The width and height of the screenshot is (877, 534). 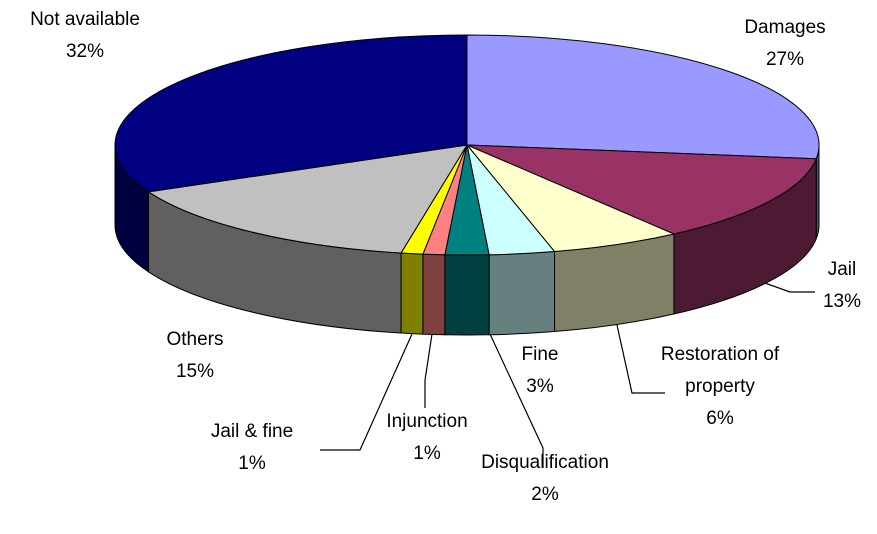 I want to click on slice-label: Others 15%, so click(x=195, y=356).